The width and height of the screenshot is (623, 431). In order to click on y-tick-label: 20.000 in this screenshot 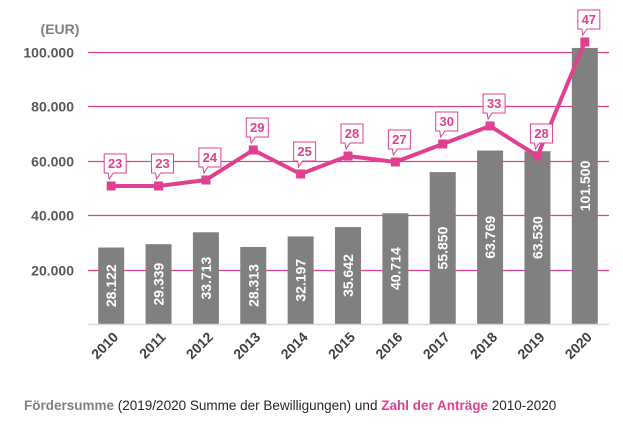, I will do `click(52, 271)`.